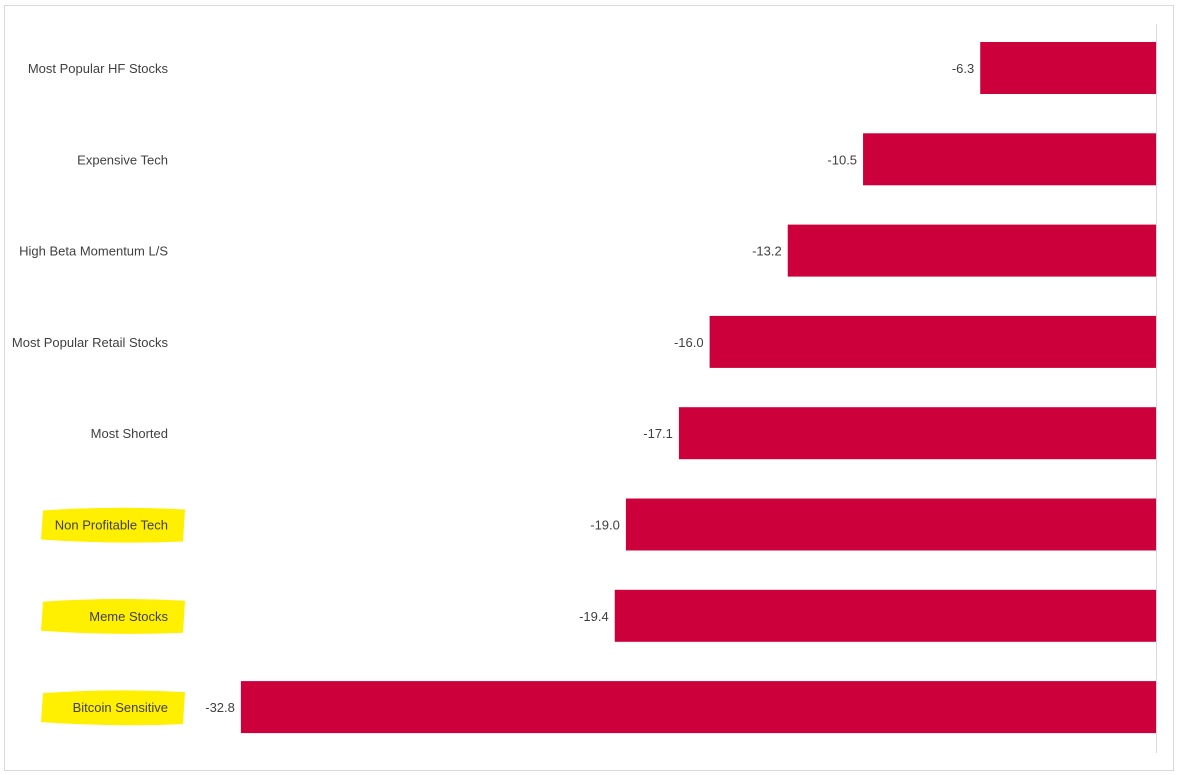 The image size is (1179, 775). I want to click on data-label-expensive-tech: -10.5, so click(842, 159).